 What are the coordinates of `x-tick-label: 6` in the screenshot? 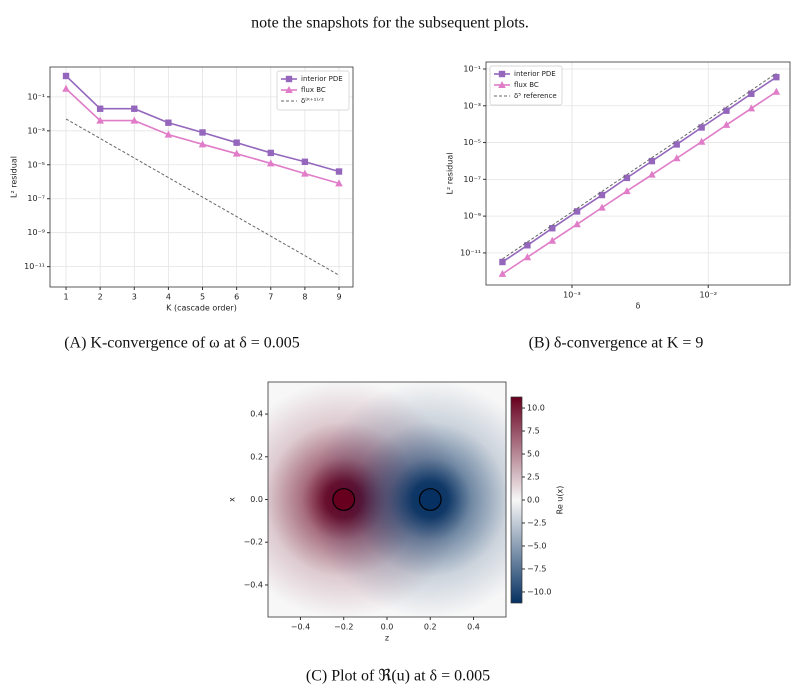 It's located at (236, 297).